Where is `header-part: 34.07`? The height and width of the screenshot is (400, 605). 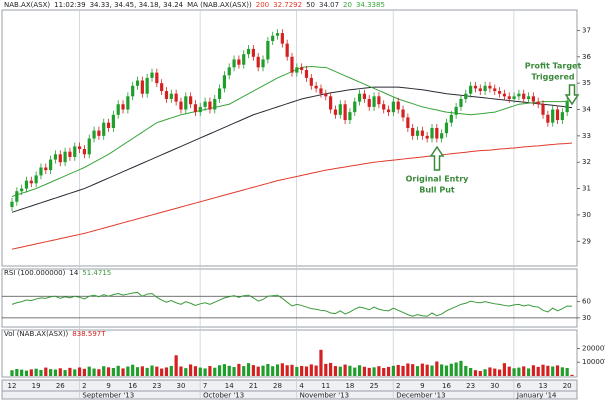
header-part: 34.07 is located at coordinates (329, 5).